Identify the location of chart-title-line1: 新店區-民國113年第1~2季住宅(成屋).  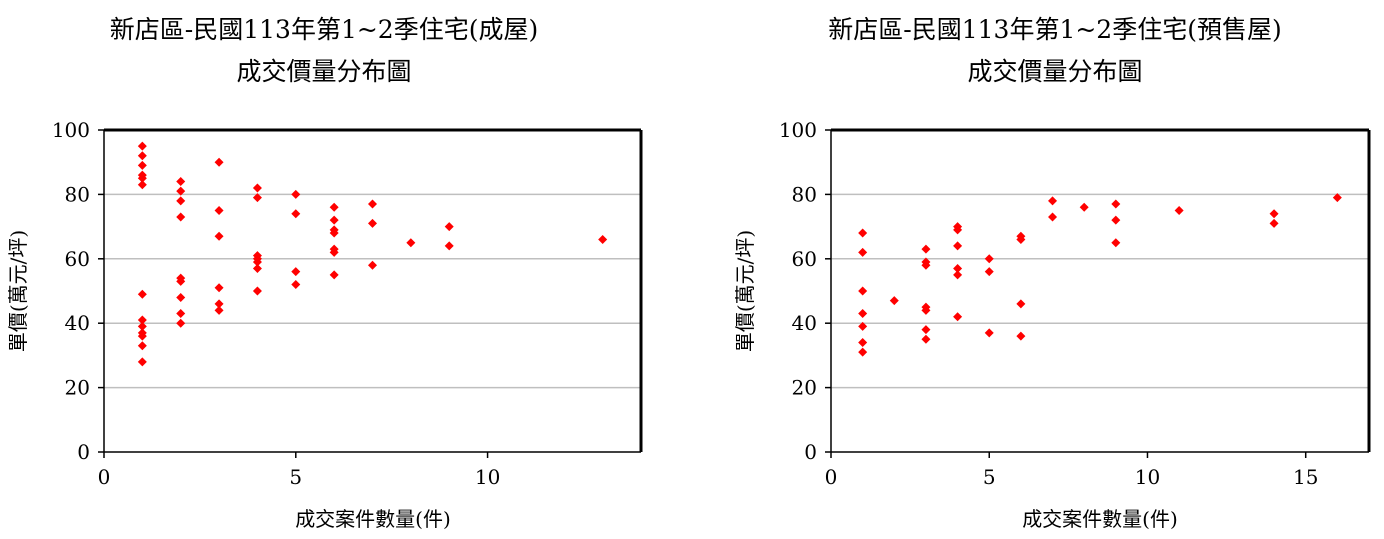
(324, 29).